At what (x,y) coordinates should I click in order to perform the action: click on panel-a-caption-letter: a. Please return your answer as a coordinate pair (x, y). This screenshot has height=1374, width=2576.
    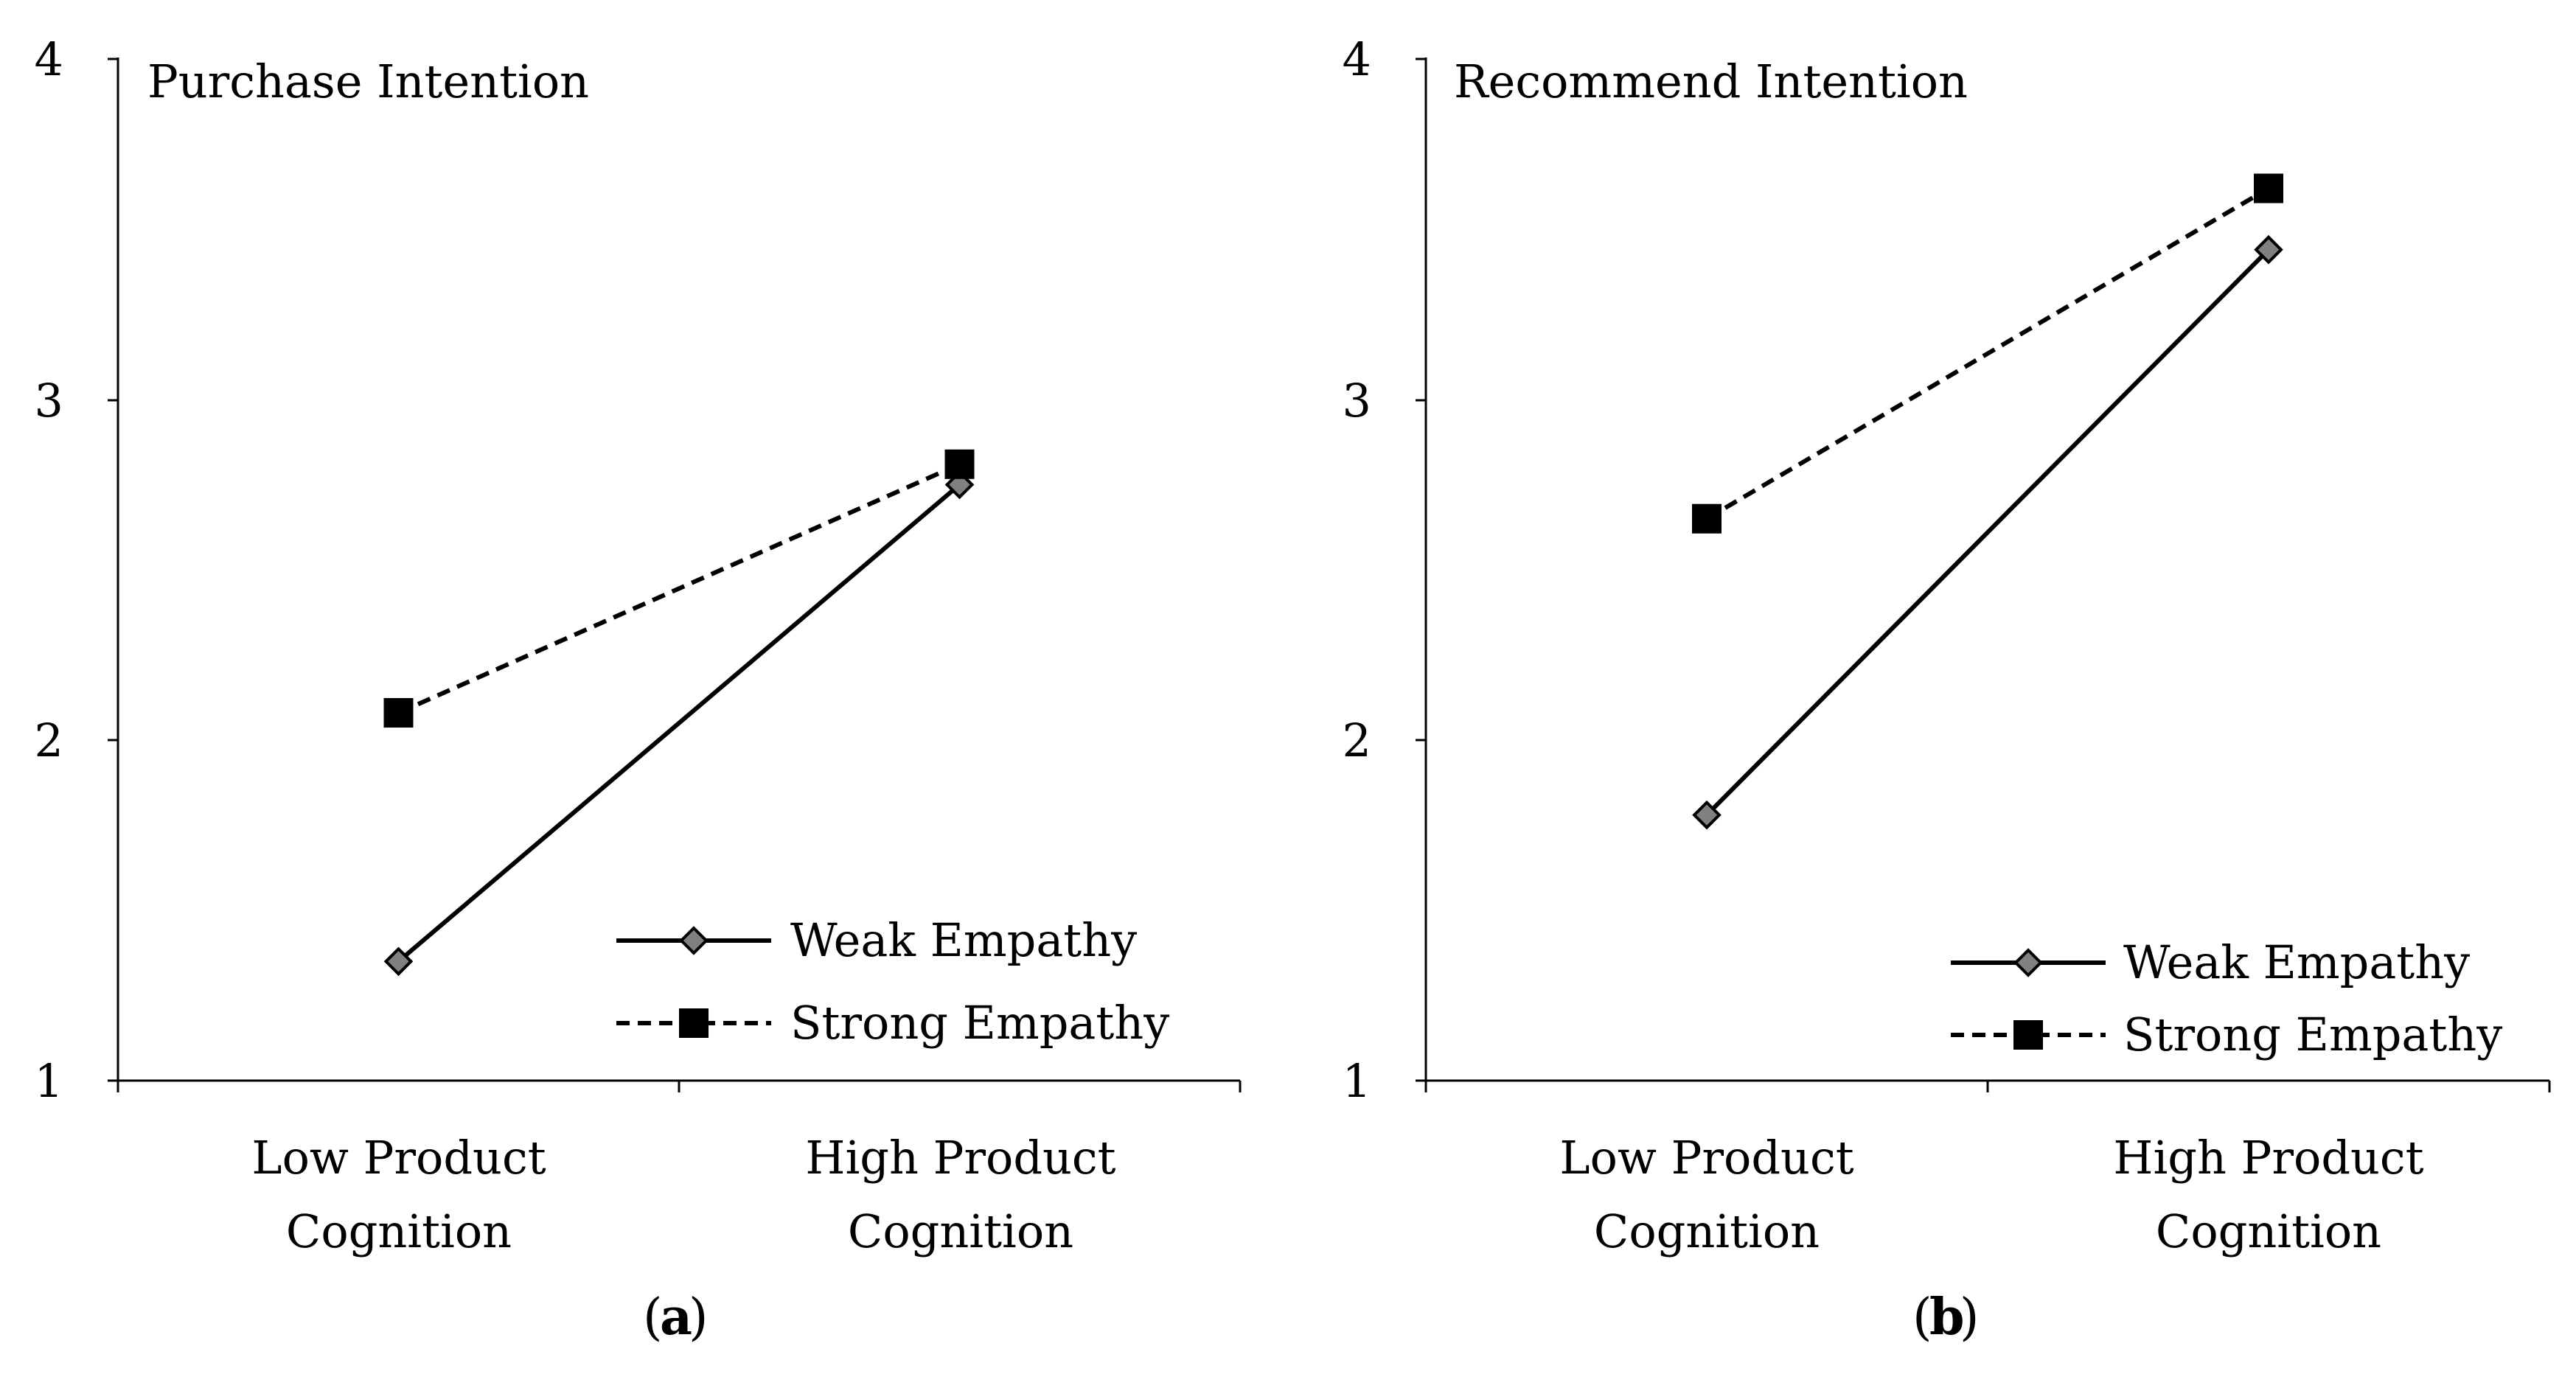
    Looking at the image, I should click on (676, 1317).